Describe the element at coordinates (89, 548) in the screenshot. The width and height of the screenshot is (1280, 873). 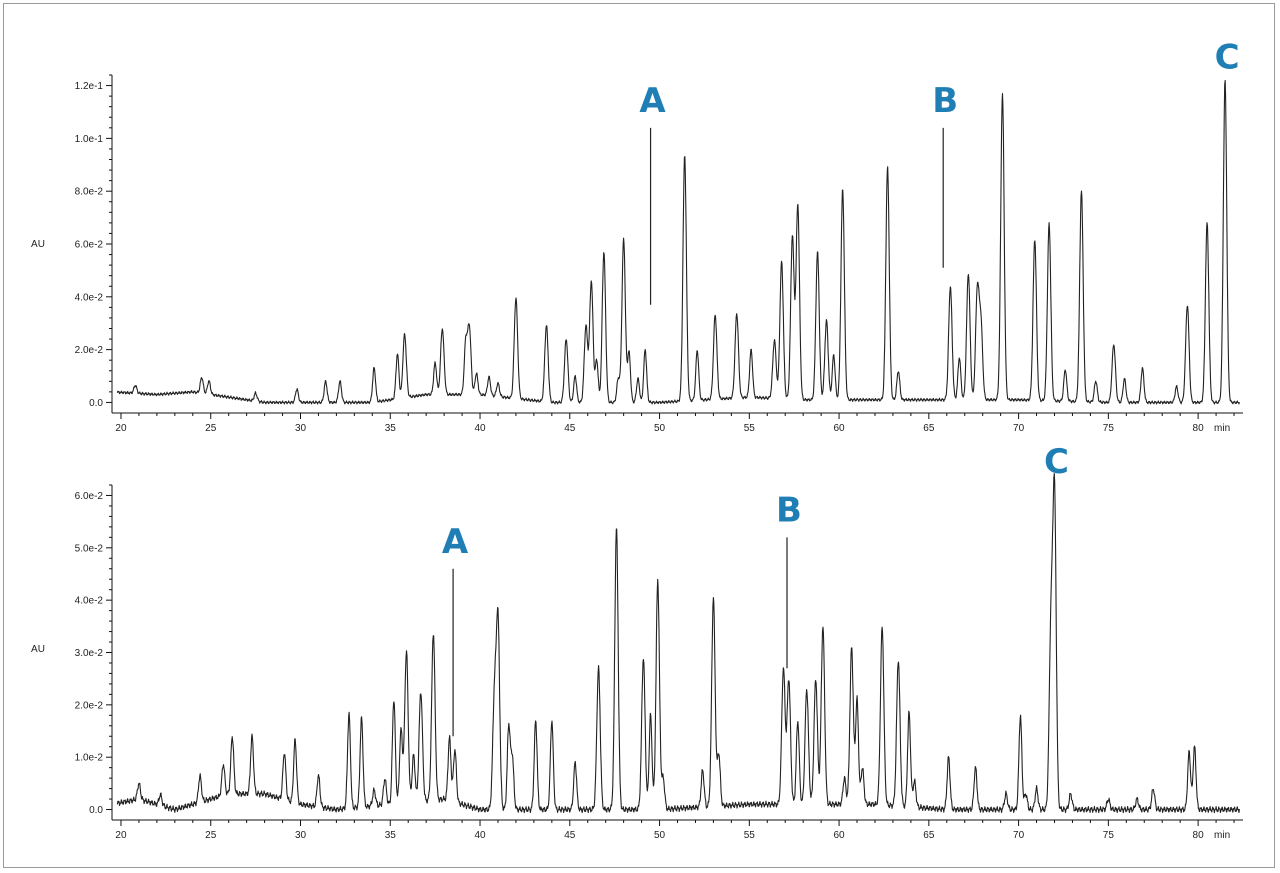
I see `y-tick-label: 5.0e-2` at that location.